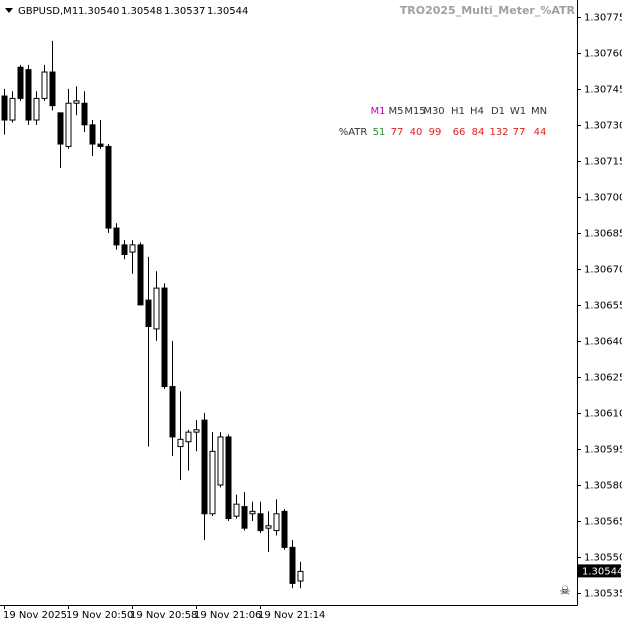  Describe the element at coordinates (603, 270) in the screenshot. I see `y-tick-label: 1.30670` at that location.